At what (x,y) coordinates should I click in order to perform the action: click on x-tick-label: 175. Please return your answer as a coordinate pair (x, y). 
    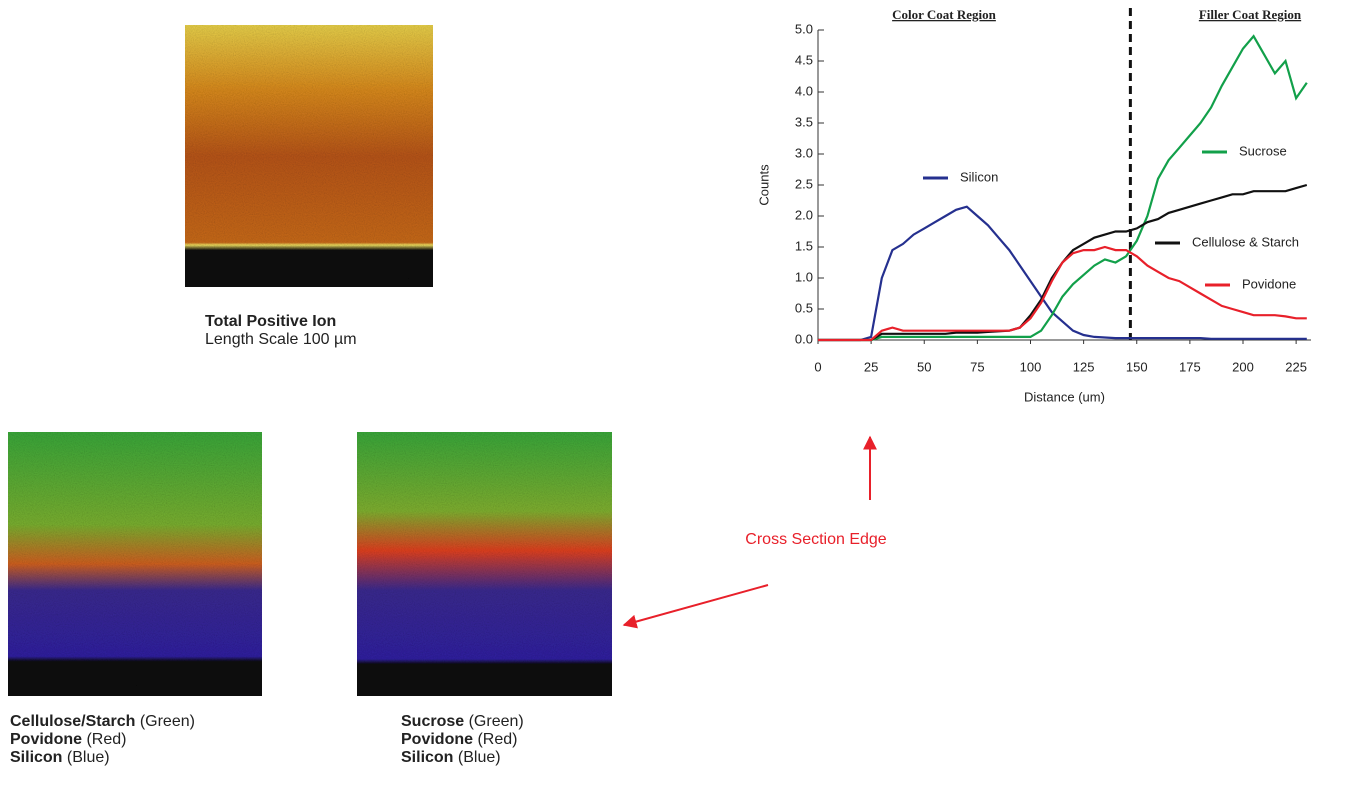
    Looking at the image, I should click on (1190, 366).